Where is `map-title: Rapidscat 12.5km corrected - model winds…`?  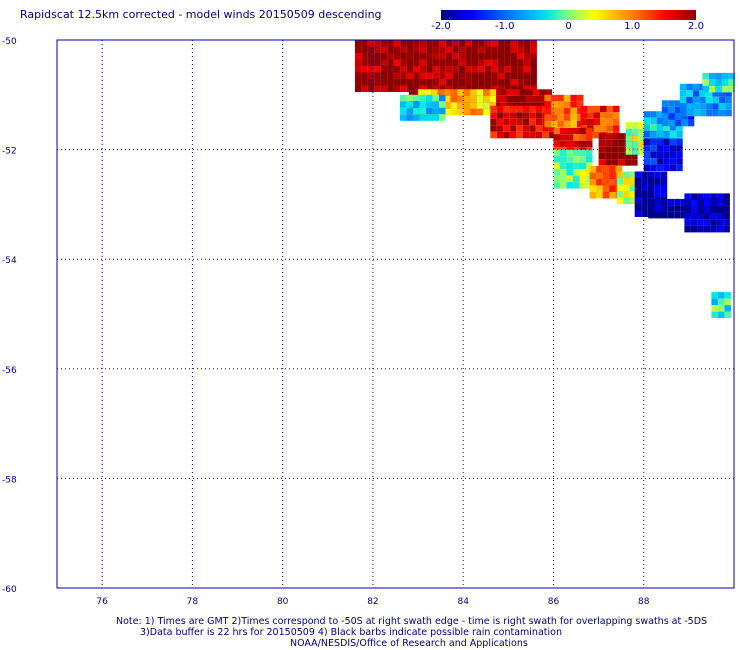 map-title: Rapidscat 12.5km corrected - model winds… is located at coordinates (201, 14).